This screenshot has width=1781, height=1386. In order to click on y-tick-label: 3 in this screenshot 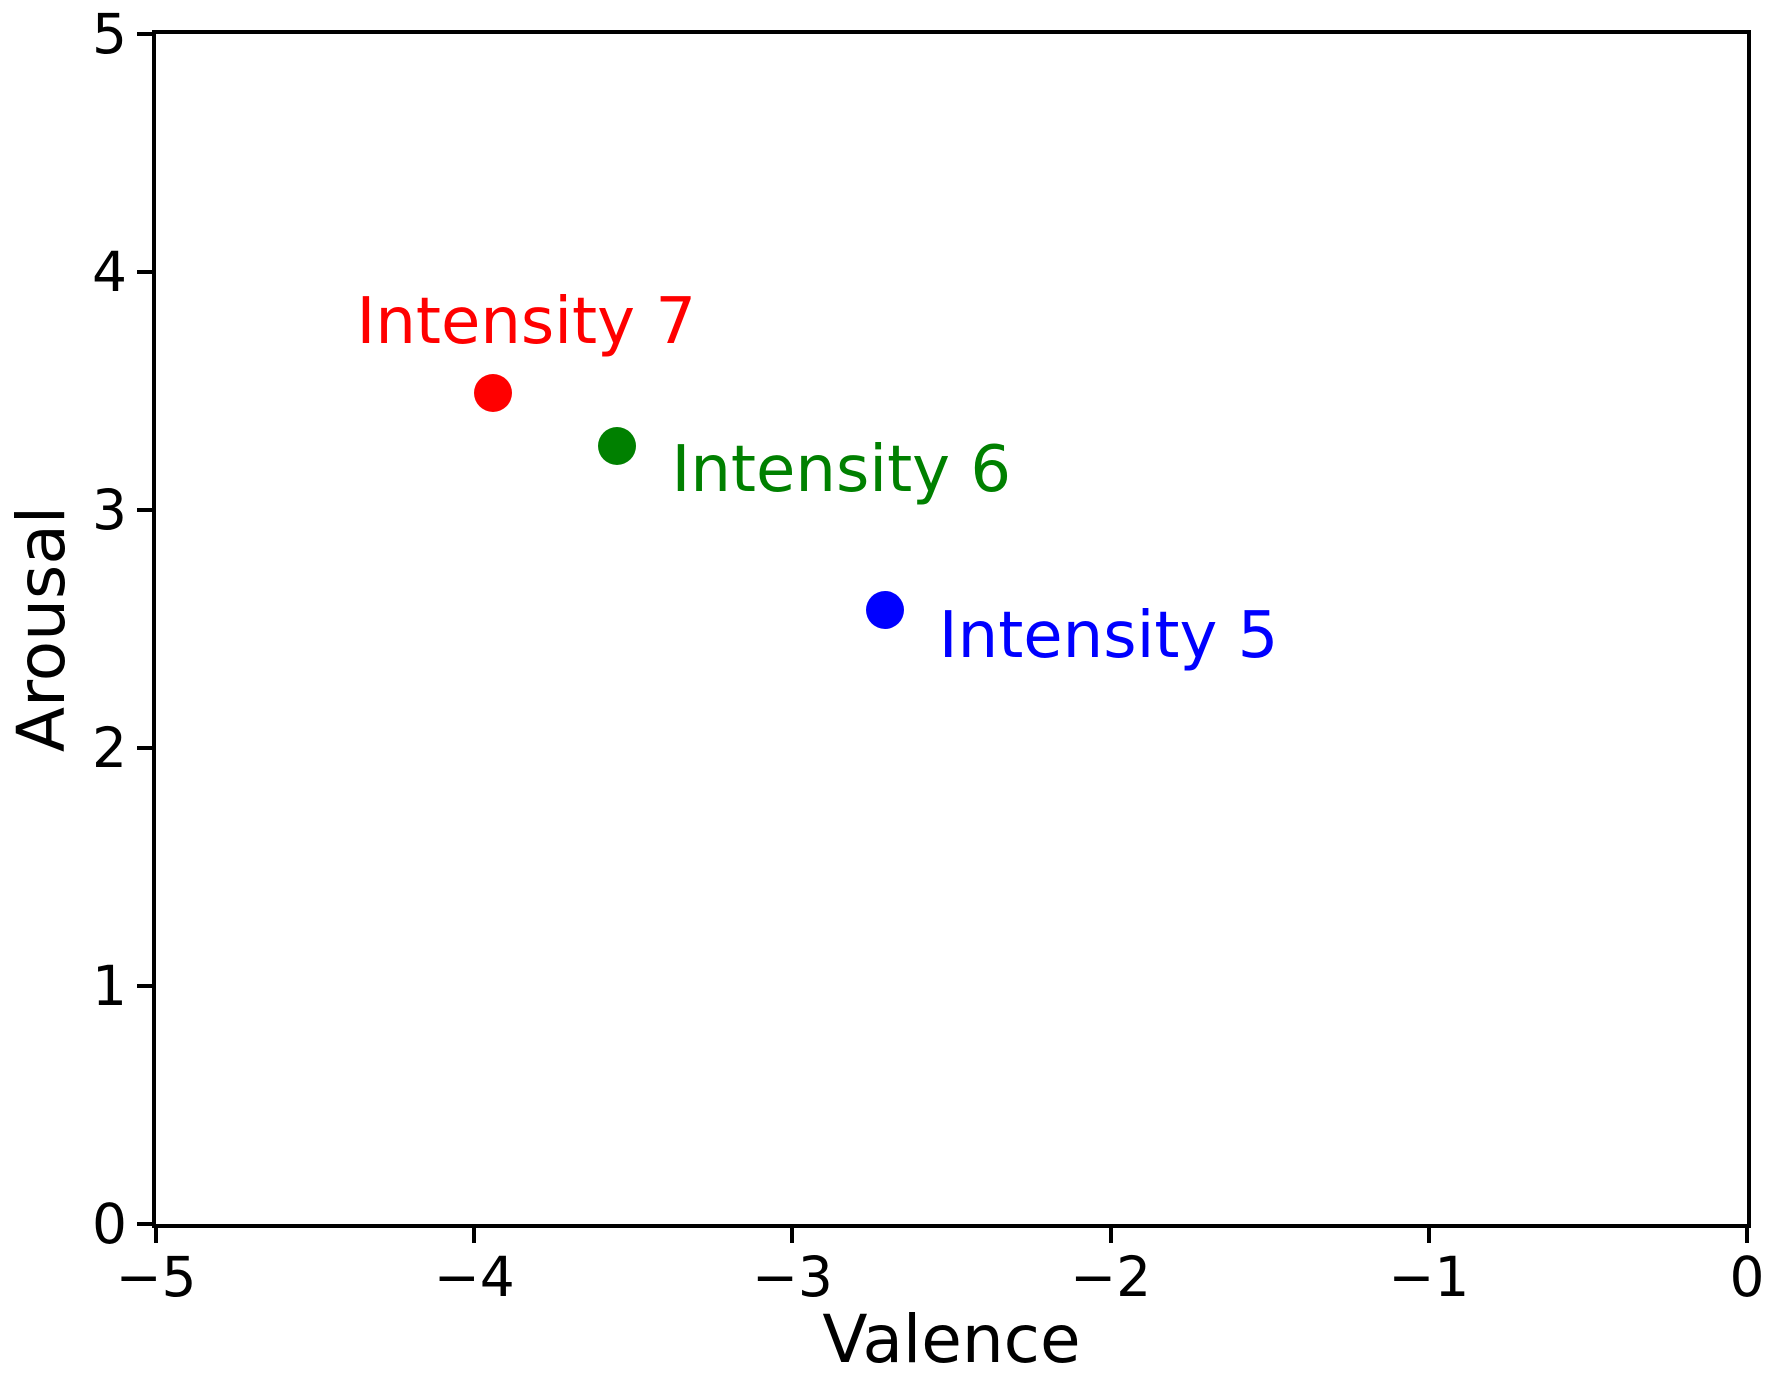, I will do `click(109, 510)`.